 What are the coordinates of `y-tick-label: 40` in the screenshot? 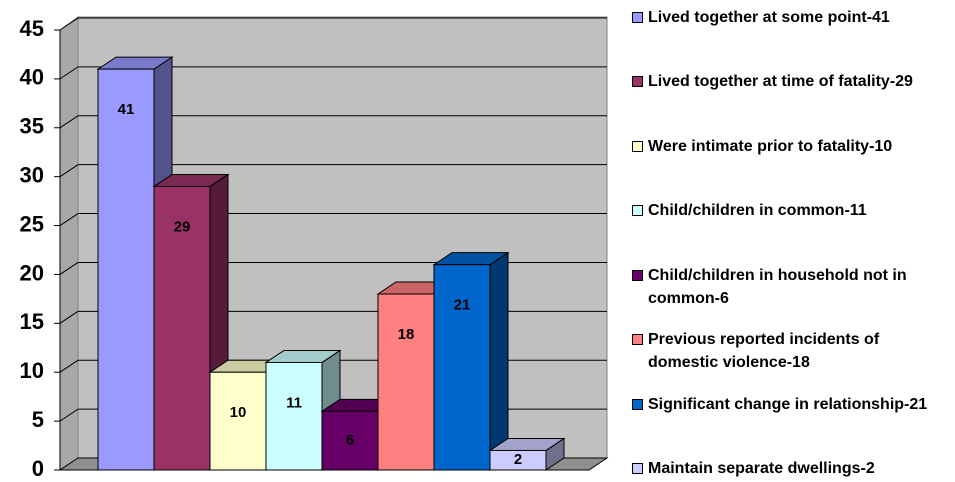 It's located at (32, 77).